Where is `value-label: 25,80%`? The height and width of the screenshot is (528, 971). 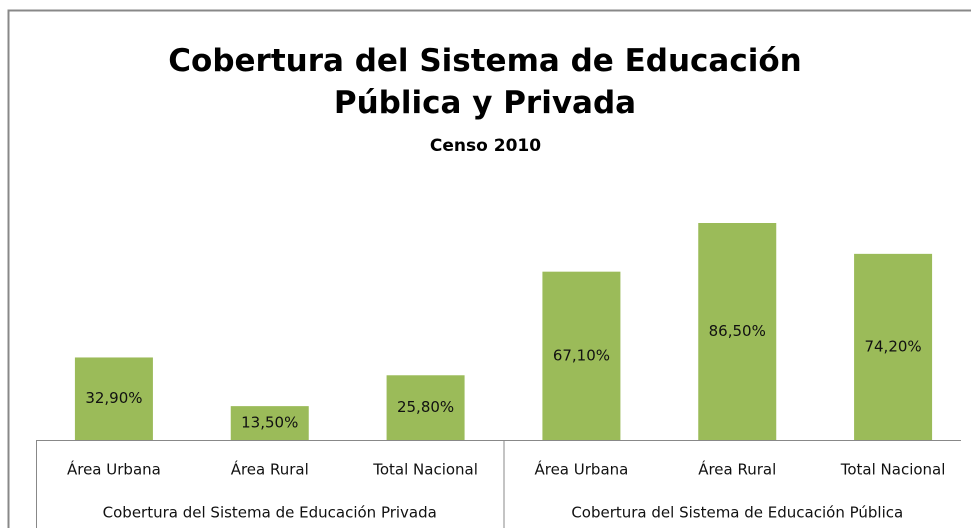 value-label: 25,80% is located at coordinates (425, 407).